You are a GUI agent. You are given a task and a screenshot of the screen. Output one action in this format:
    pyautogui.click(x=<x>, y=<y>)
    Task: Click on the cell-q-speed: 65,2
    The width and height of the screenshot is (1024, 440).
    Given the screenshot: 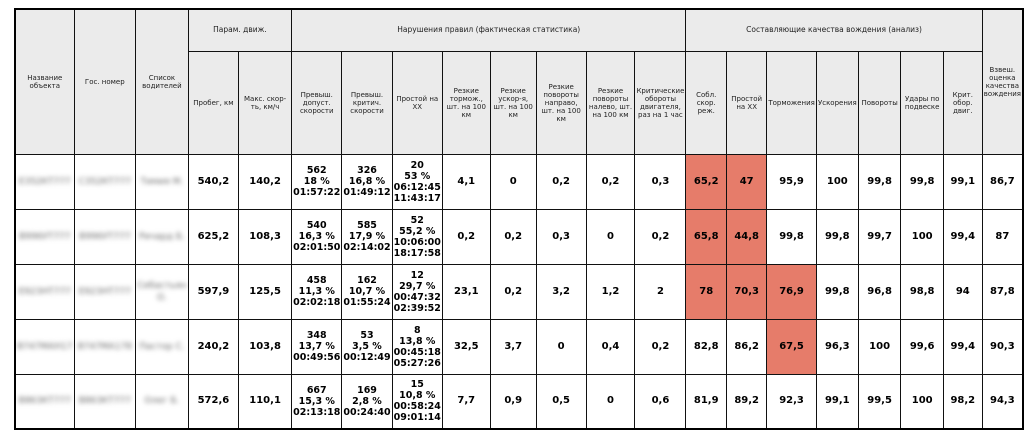 What is the action you would take?
    pyautogui.click(x=706, y=181)
    